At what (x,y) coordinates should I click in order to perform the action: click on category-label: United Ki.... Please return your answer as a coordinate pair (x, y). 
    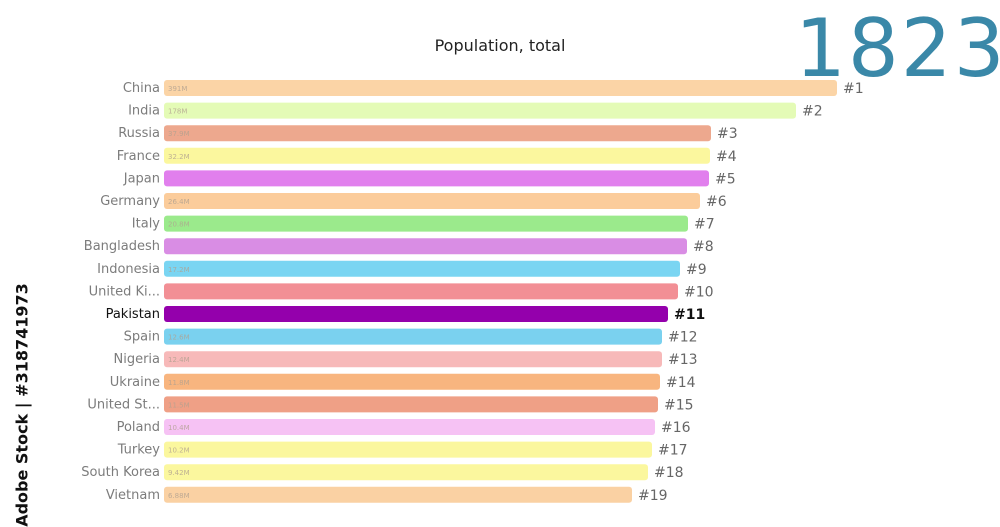
    Looking at the image, I should click on (124, 291).